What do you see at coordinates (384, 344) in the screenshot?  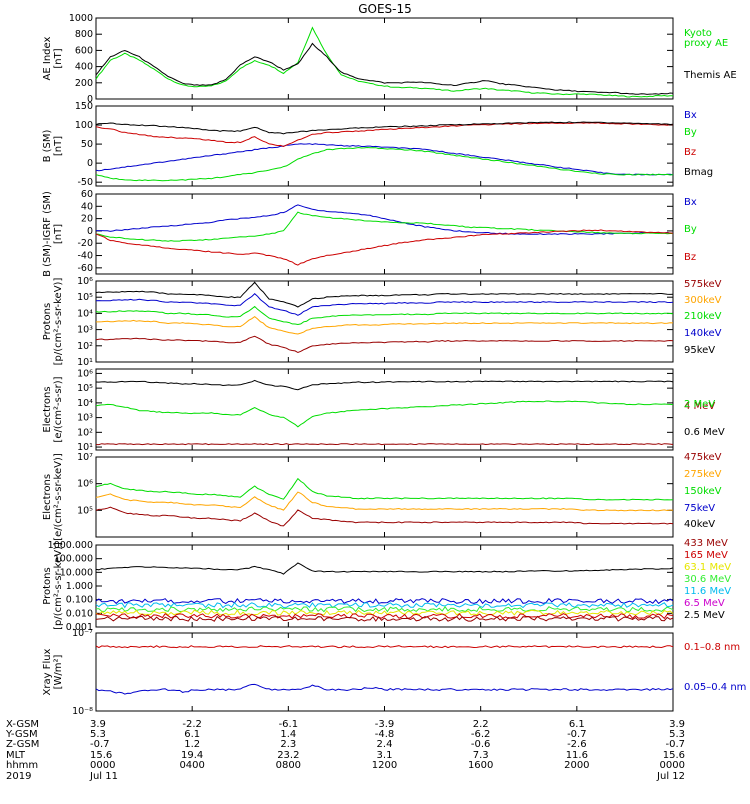 I see `series-line-protons_kev-575kev` at bounding box center [384, 344].